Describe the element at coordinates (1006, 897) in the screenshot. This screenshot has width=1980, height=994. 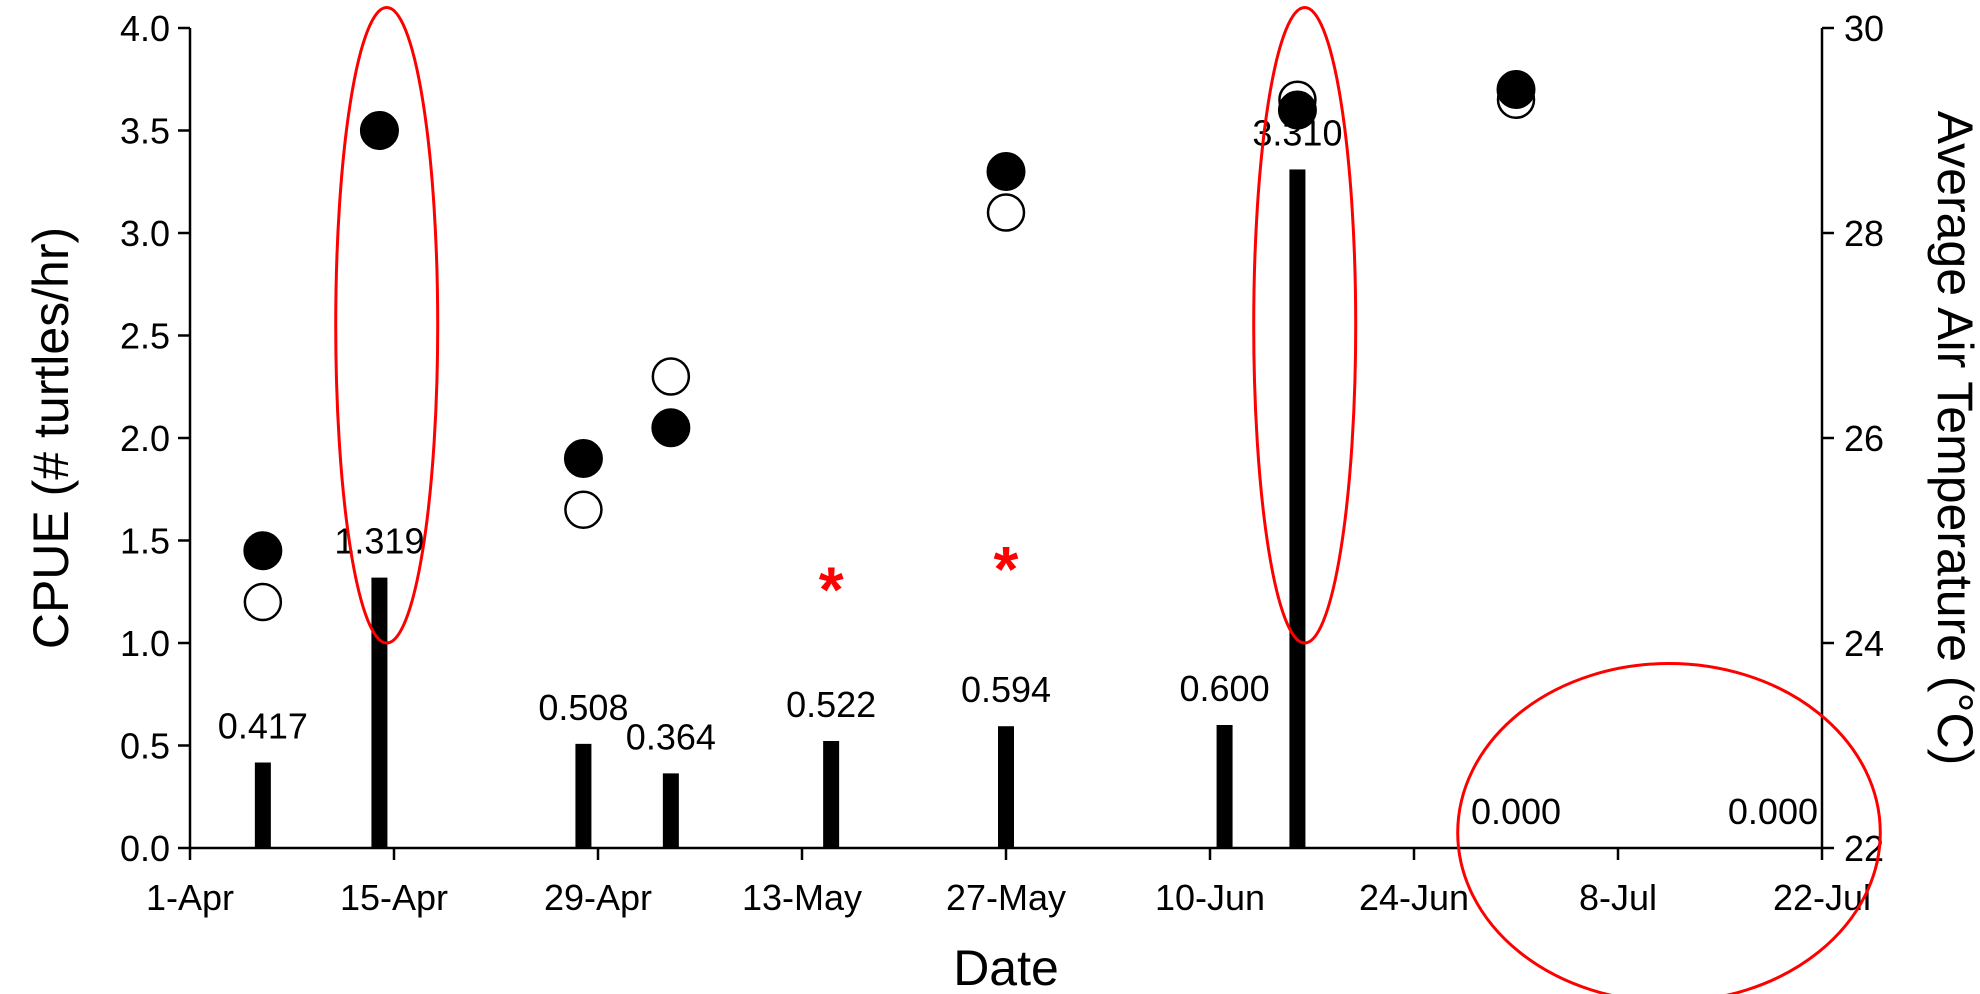
I see `x-tick-label: 27-May` at that location.